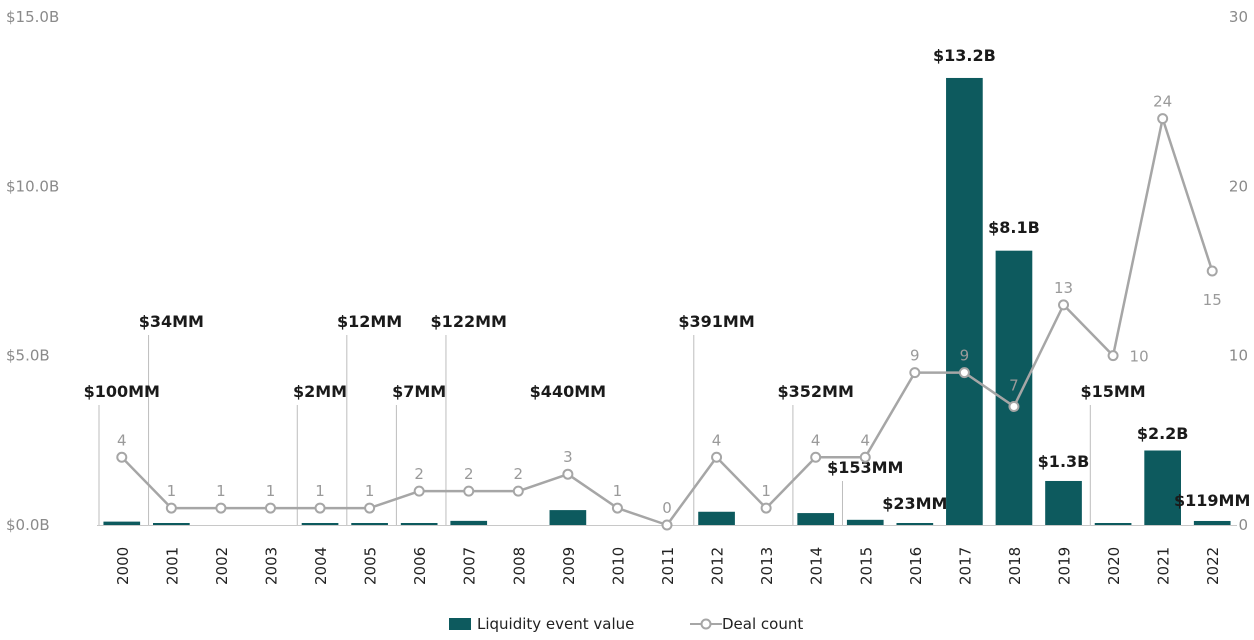  Describe the element at coordinates (964, 55) in the screenshot. I see `bar-value-label: $13.2B` at that location.